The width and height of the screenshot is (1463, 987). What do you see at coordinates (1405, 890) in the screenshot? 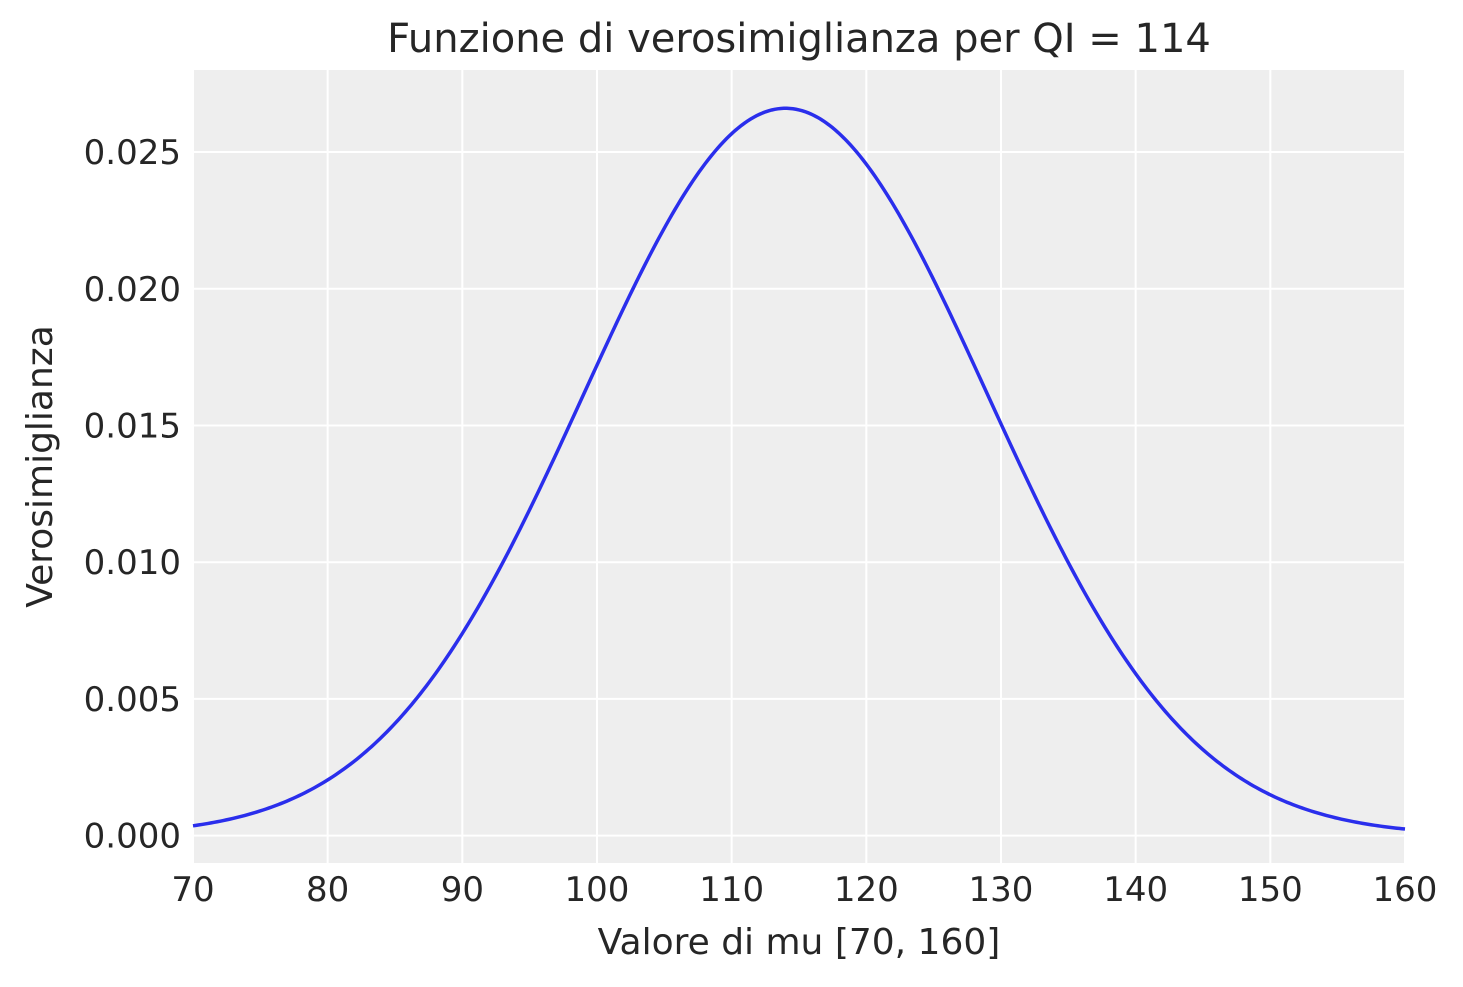
I see `x-tick-label: 160` at bounding box center [1405, 890].